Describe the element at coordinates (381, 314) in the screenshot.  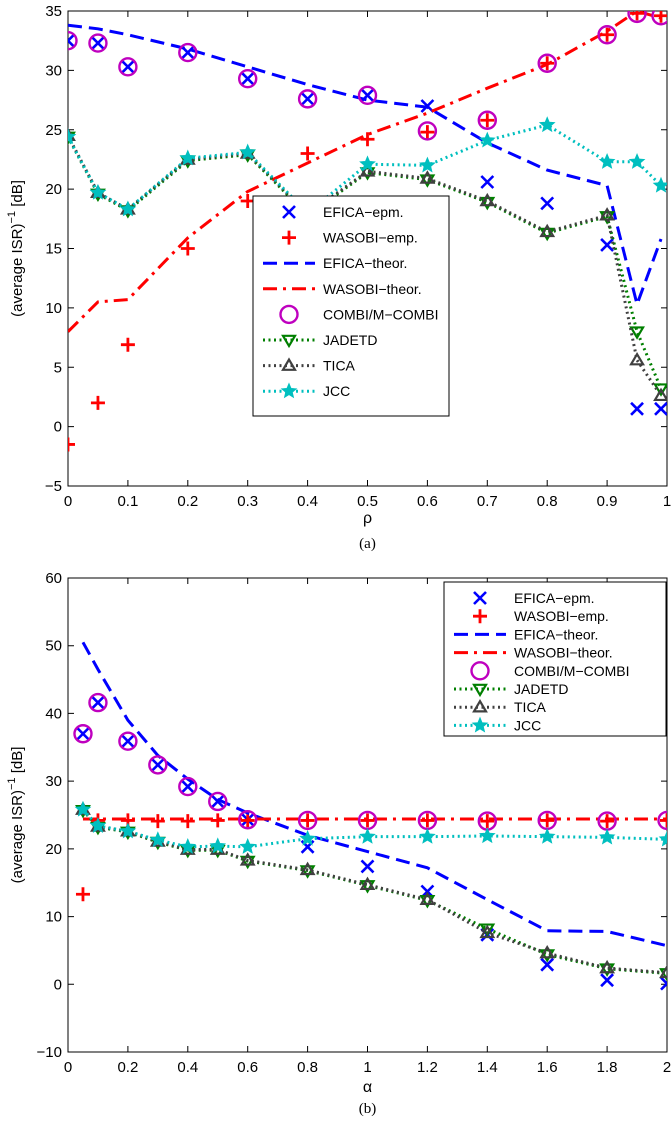
I see `legend-label: COMBI/M−COMBI` at that location.